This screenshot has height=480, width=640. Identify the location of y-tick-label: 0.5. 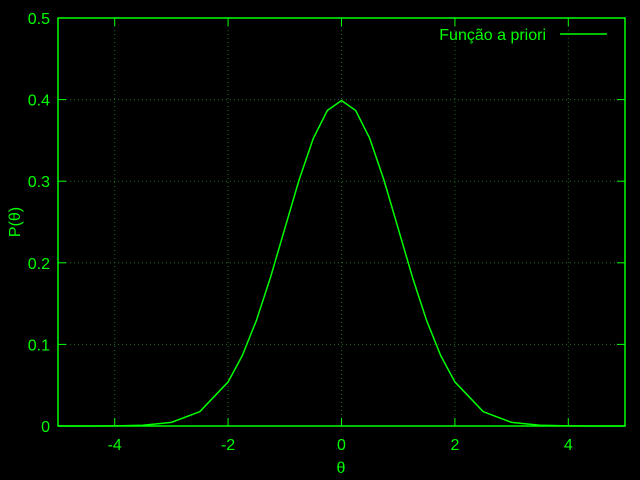
(39, 19).